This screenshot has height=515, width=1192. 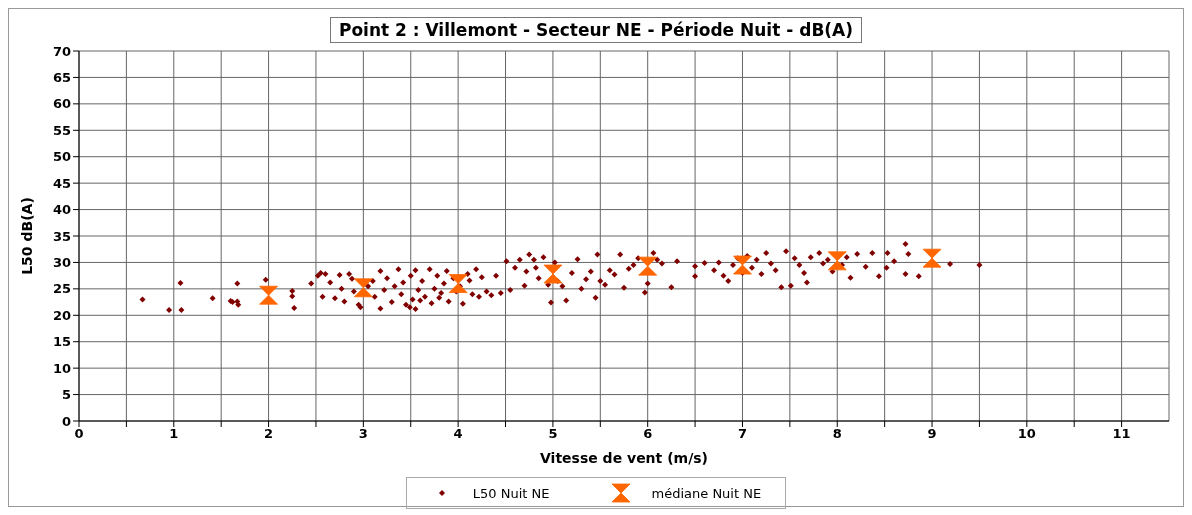 I want to click on x-tick-label: 9, so click(x=932, y=434).